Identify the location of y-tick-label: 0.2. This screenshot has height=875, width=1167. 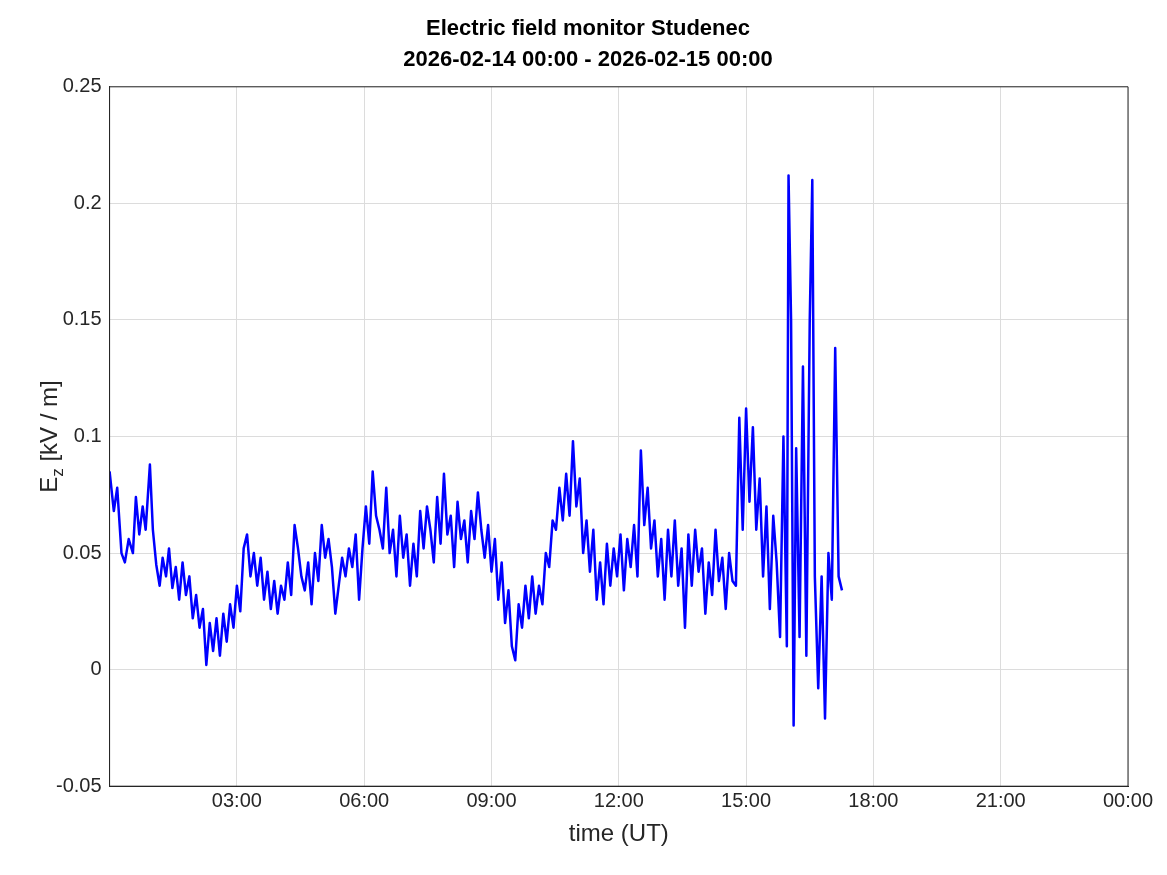
(87, 201).